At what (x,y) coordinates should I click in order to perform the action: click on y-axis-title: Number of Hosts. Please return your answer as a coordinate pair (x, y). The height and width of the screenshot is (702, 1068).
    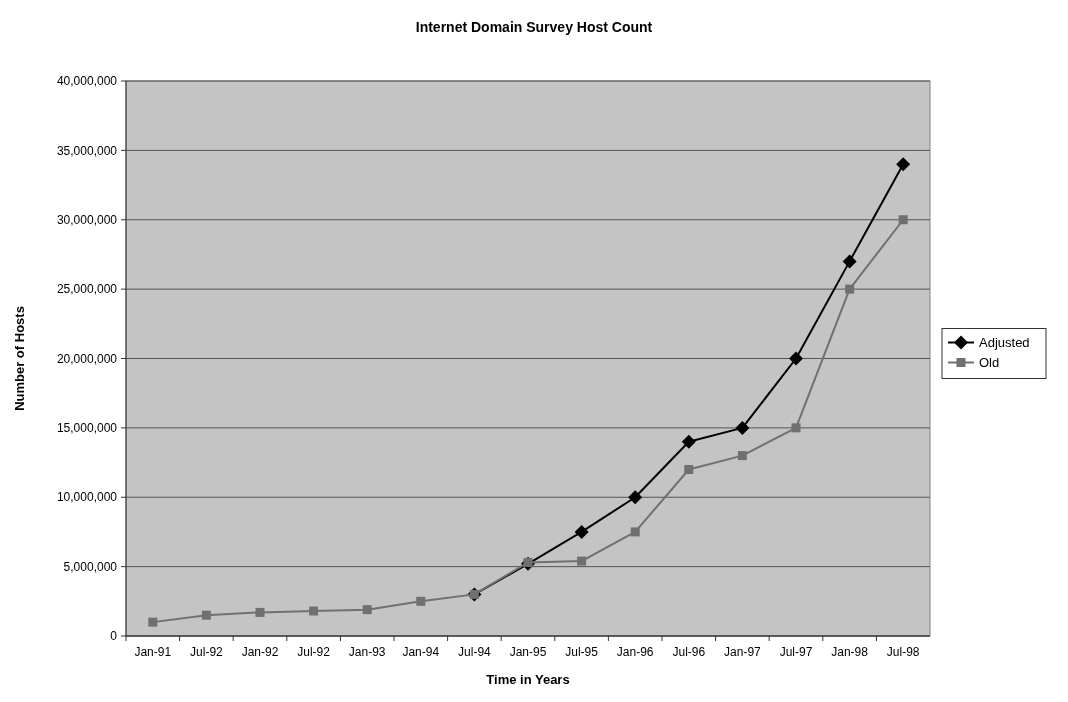
    Looking at the image, I should click on (19, 358).